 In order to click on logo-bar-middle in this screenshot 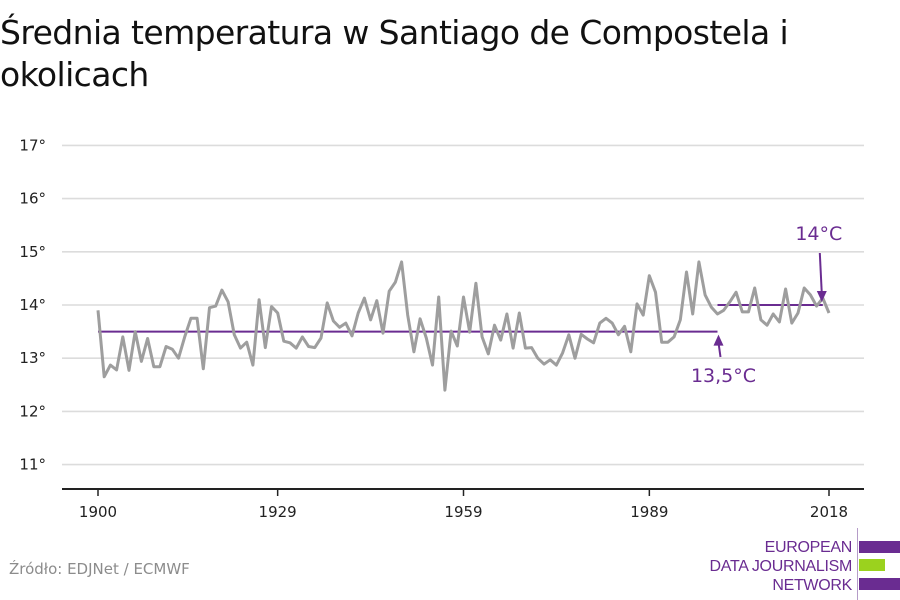, I will do `click(872, 565)`.